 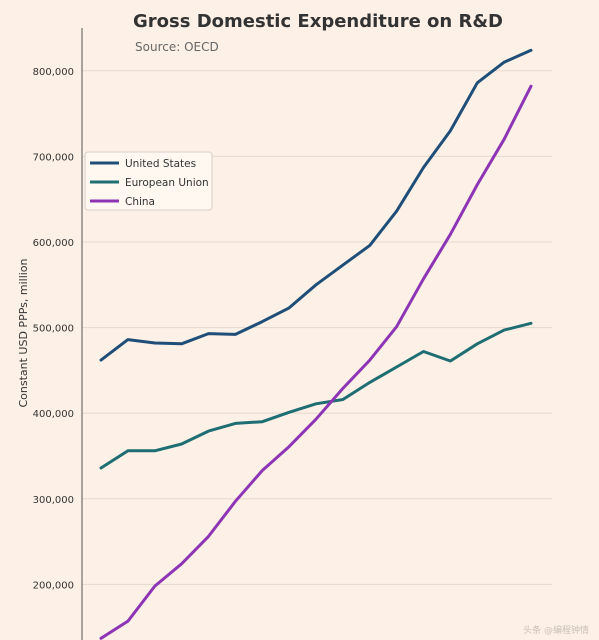 I want to click on legend-label: China, so click(x=140, y=202).